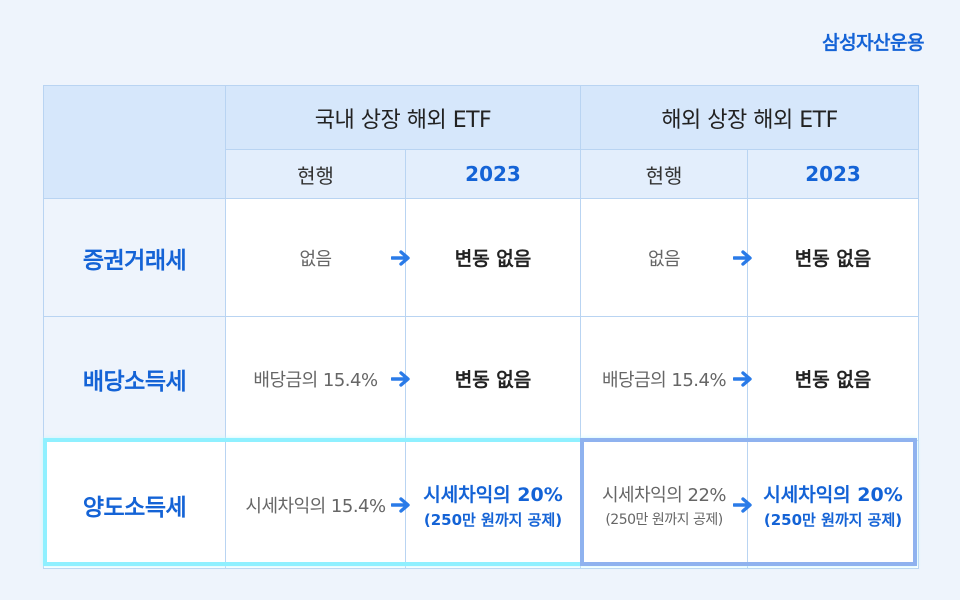 This screenshot has height=600, width=960. I want to click on overseas-current-cell: 배당금의 15.4%, so click(666, 378).